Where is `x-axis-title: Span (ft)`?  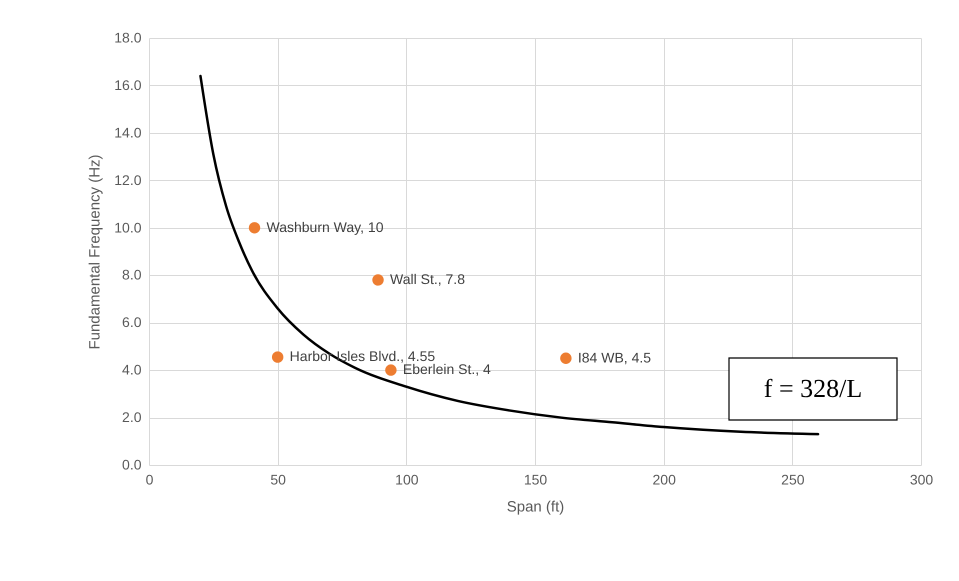 x-axis-title: Span (ft) is located at coordinates (535, 507).